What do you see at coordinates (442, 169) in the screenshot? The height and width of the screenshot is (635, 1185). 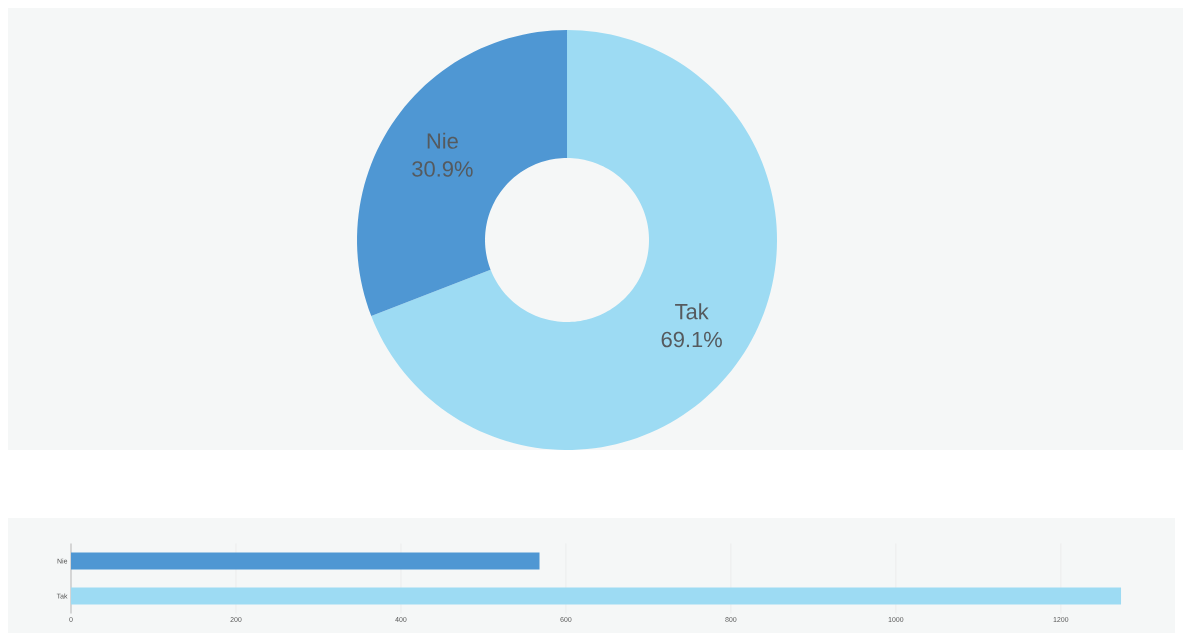 I see `data-label: 30.9%` at bounding box center [442, 169].